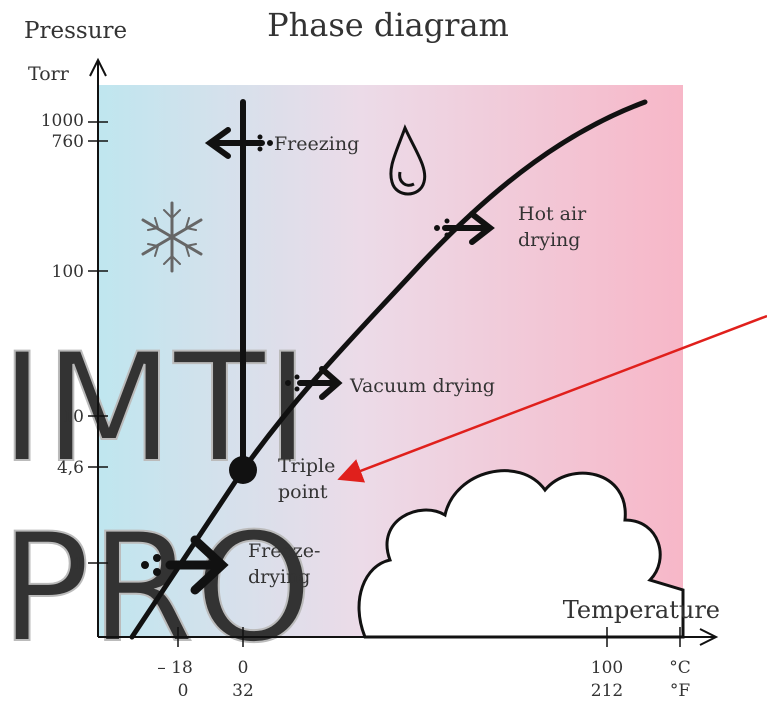  I want to click on hot-air-label: drying, so click(549, 240).